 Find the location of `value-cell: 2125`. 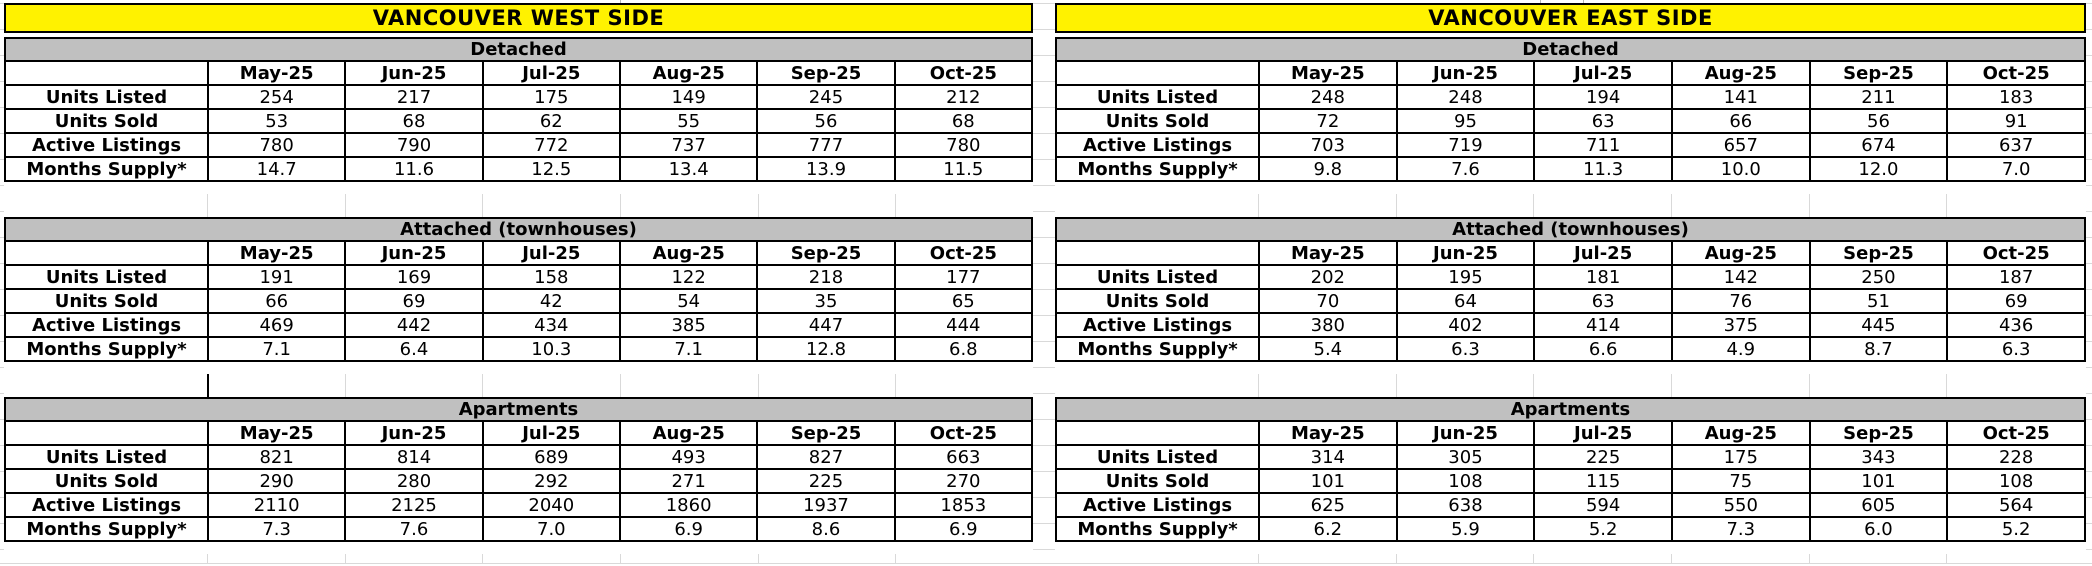

value-cell: 2125 is located at coordinates (414, 505).